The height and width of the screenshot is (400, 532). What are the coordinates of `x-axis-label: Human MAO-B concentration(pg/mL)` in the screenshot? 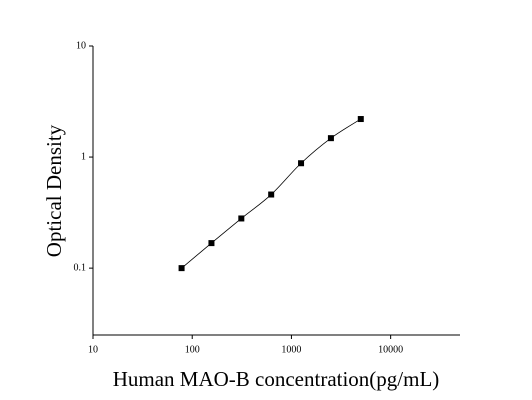 It's located at (276, 379).